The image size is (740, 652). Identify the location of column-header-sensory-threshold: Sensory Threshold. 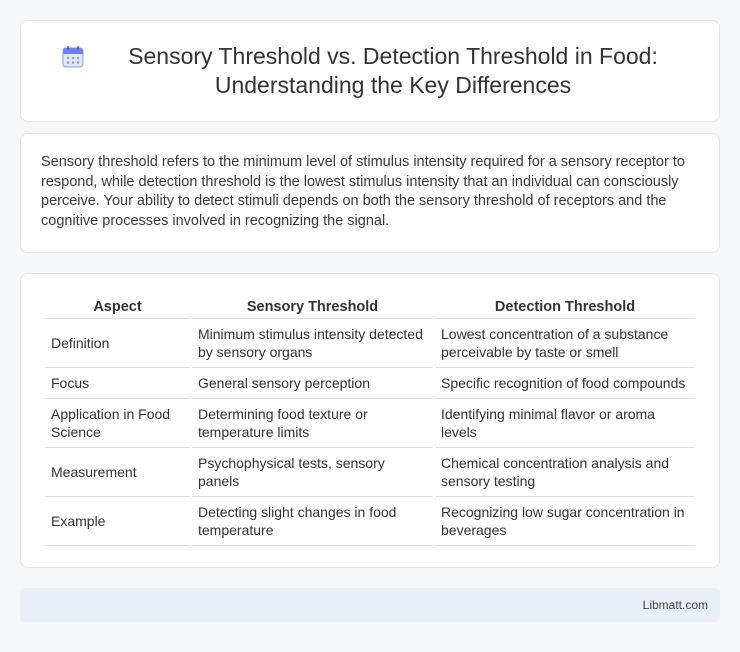
(312, 306).